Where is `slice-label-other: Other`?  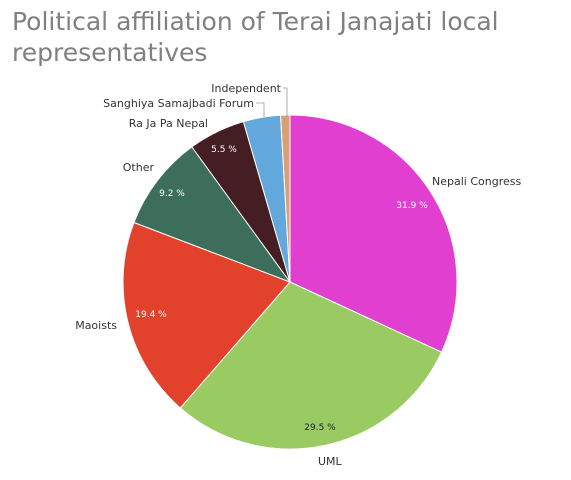
slice-label-other: Other is located at coordinates (139, 167).